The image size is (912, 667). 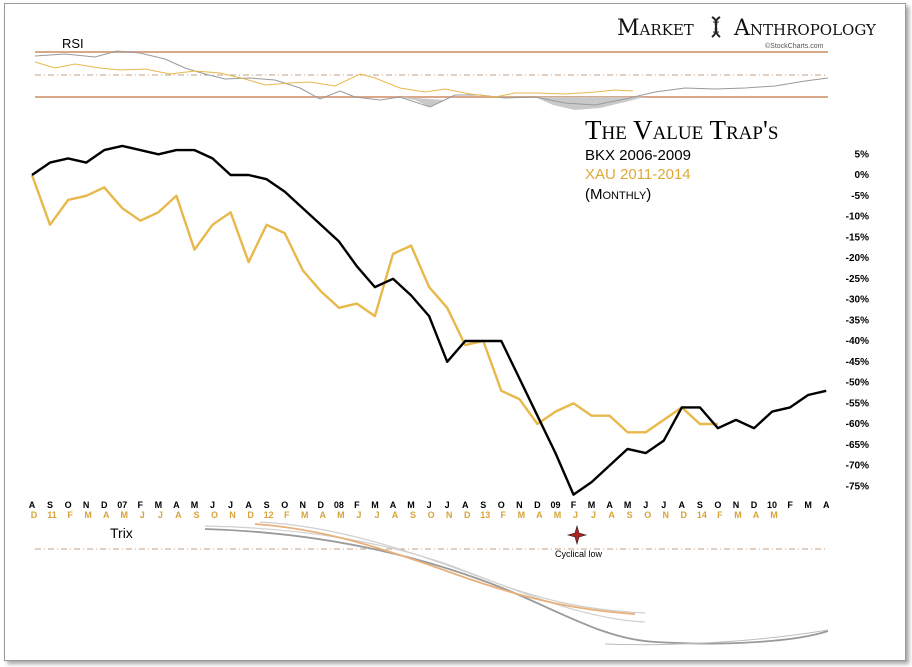 What do you see at coordinates (857, 445) in the screenshot?
I see `y-tick-label: -65%` at bounding box center [857, 445].